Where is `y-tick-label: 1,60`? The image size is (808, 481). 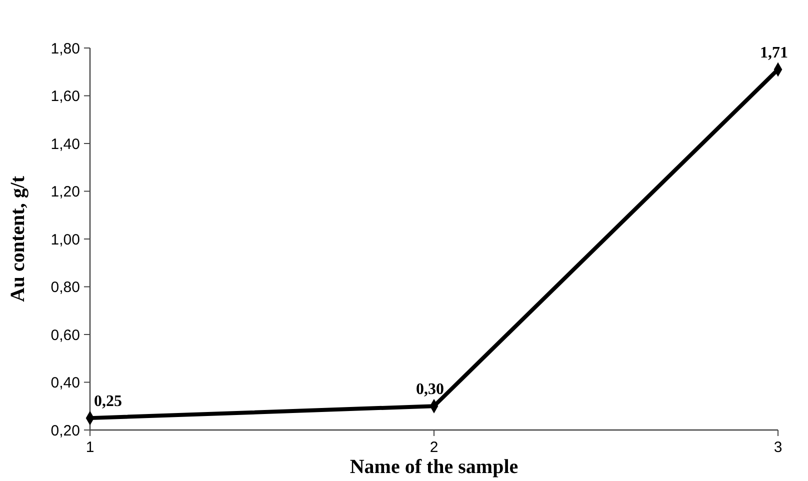
y-tick-label: 1,60 is located at coordinates (65, 96).